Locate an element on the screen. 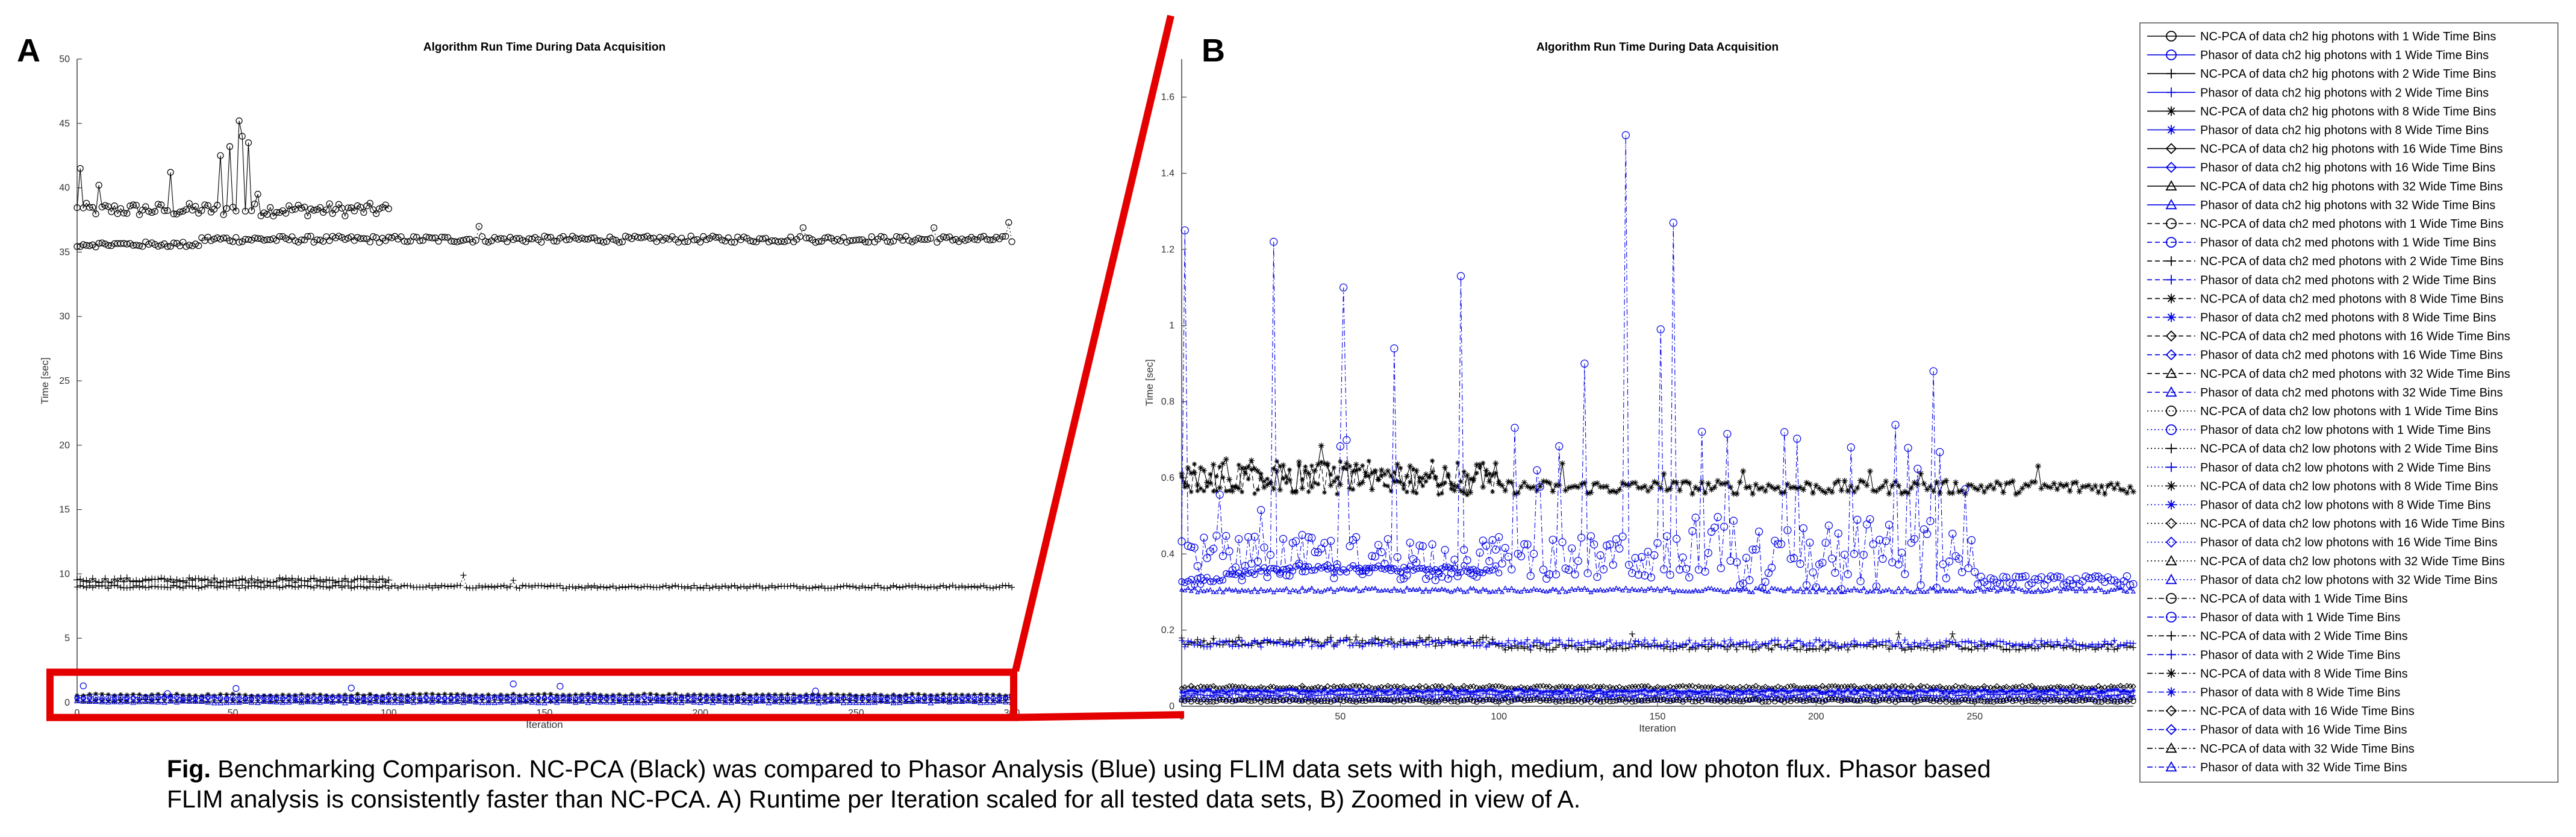 The image size is (2576, 837). series-b-phasor-hig-1-point is located at coordinates (1473, 569).